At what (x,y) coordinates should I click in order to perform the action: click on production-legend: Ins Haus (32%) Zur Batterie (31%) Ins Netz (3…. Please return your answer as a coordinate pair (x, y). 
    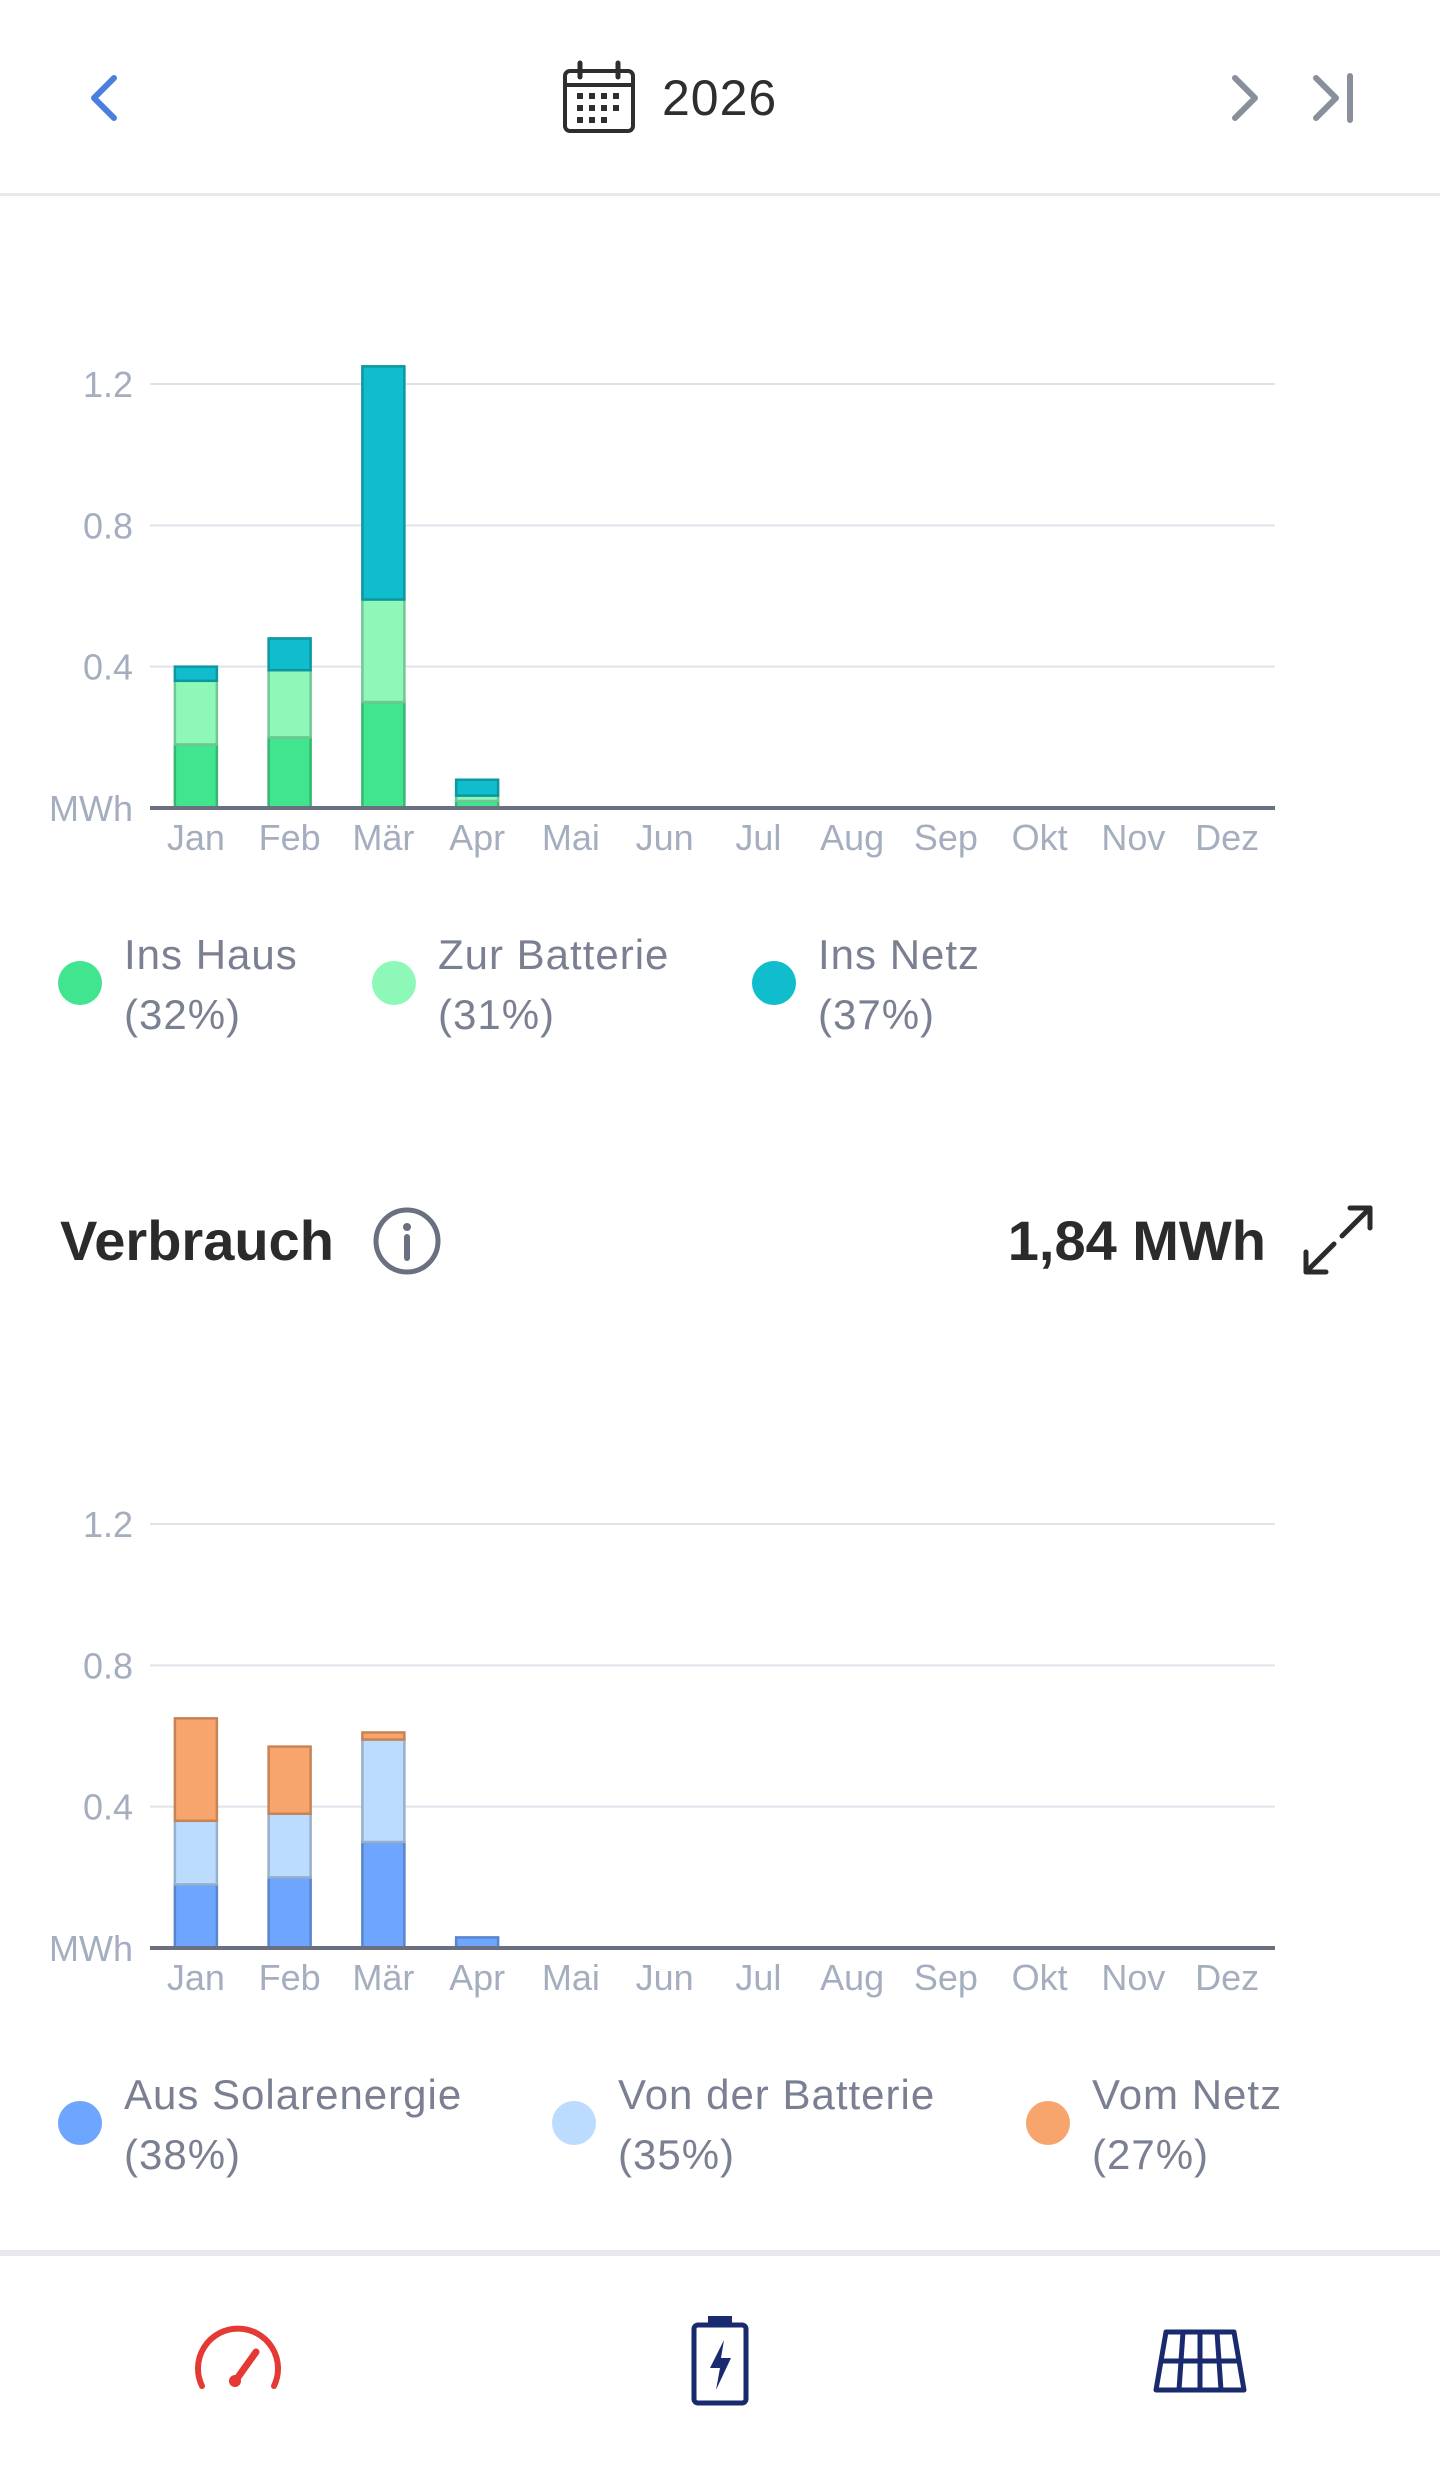
    Looking at the image, I should click on (720, 990).